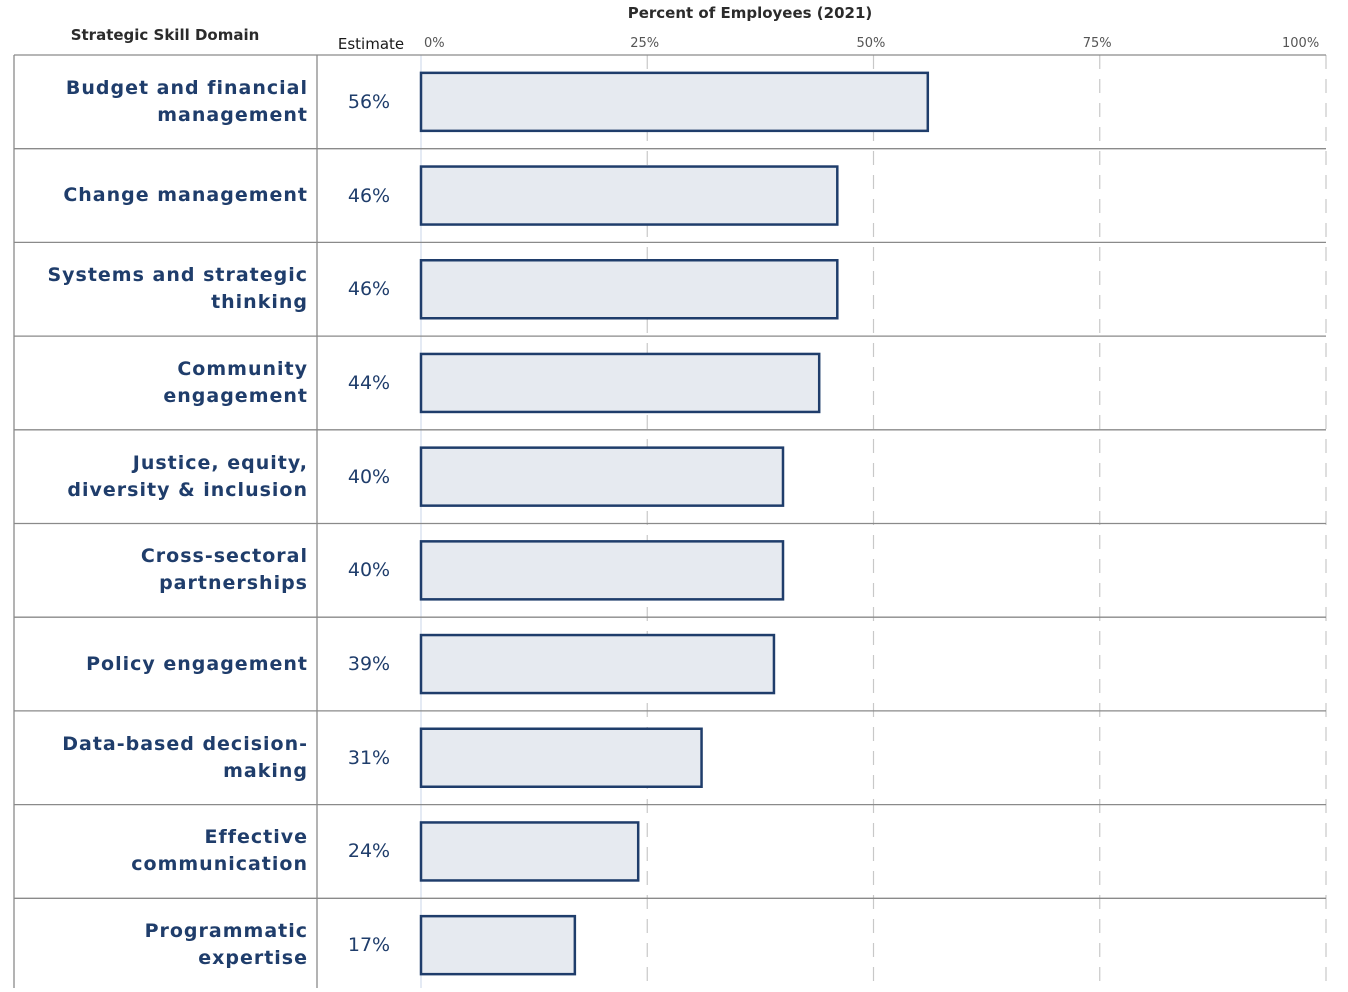  I want to click on category-label-line: Policy engagement, so click(197, 663).